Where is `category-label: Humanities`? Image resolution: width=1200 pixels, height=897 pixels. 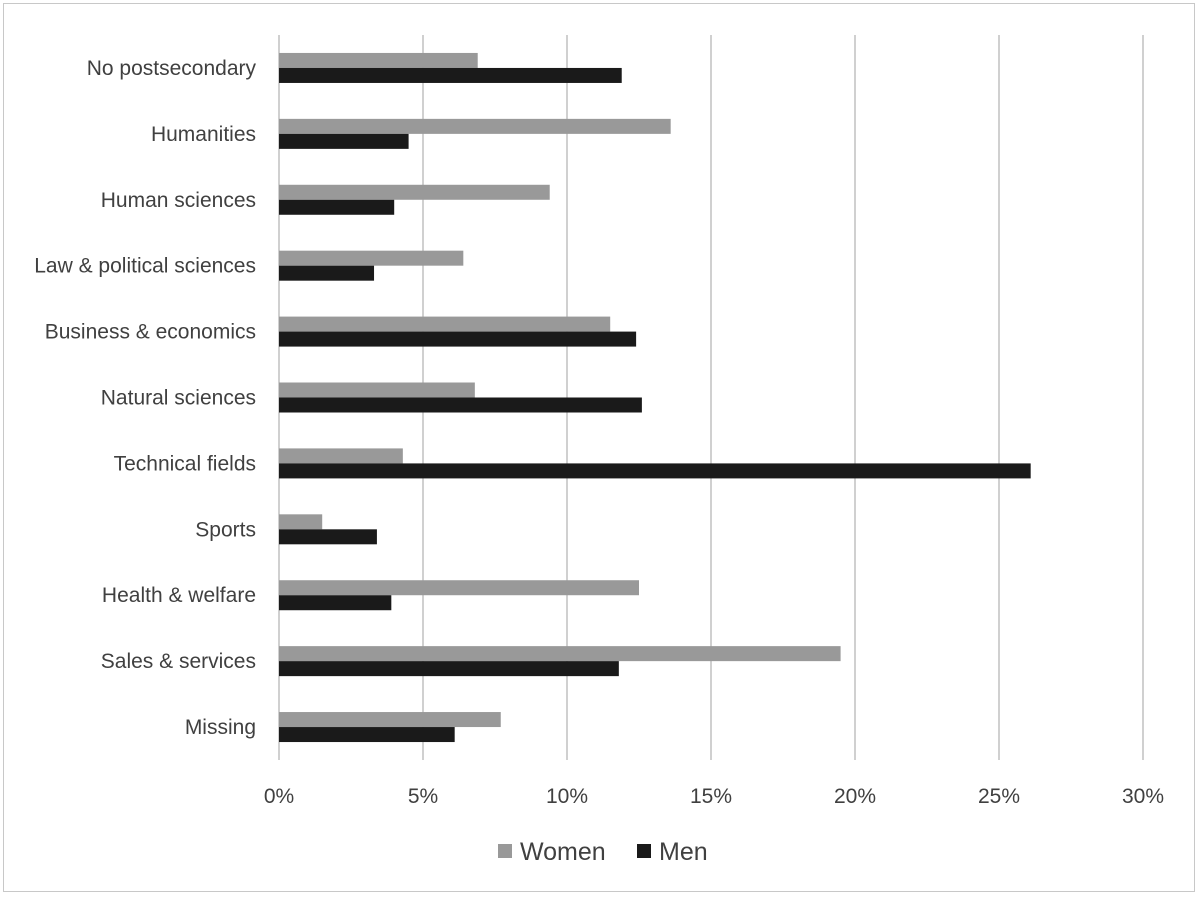 category-label: Humanities is located at coordinates (203, 134).